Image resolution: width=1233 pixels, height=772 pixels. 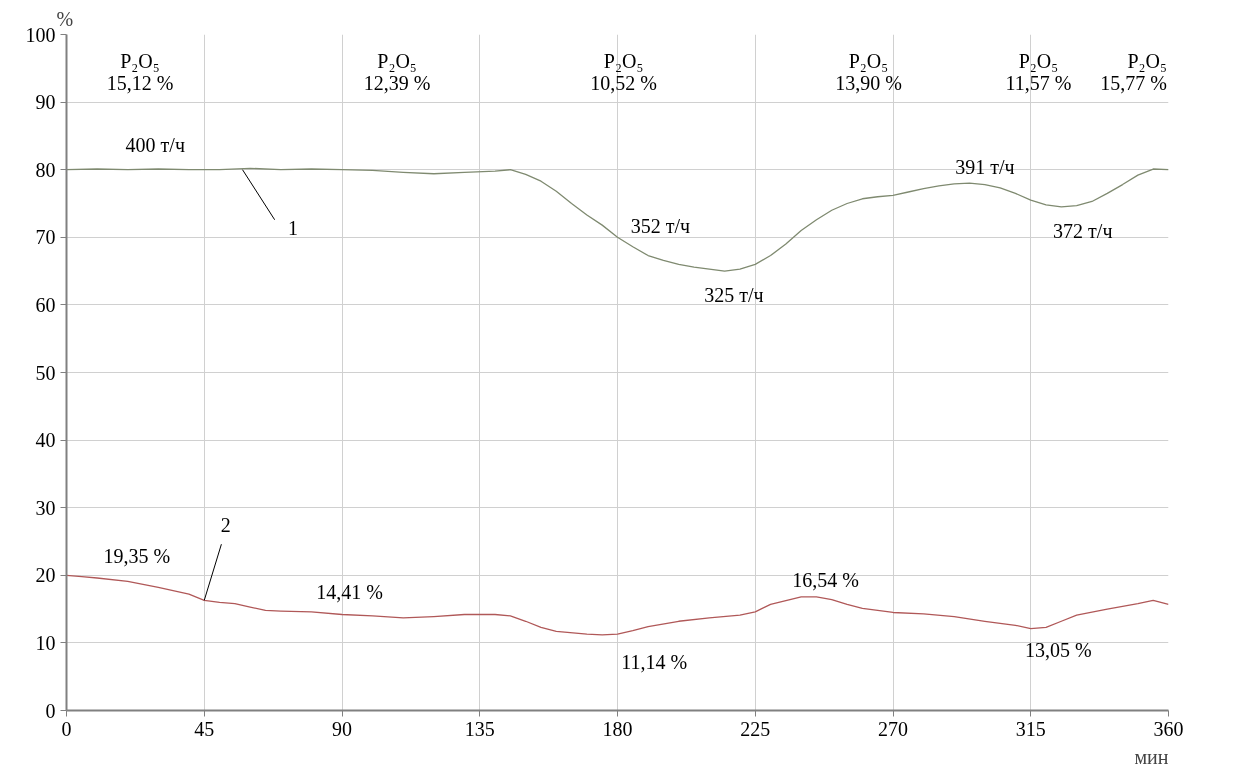 I want to click on annotation: P₂O₅ 15,77 %, so click(x=1133, y=71).